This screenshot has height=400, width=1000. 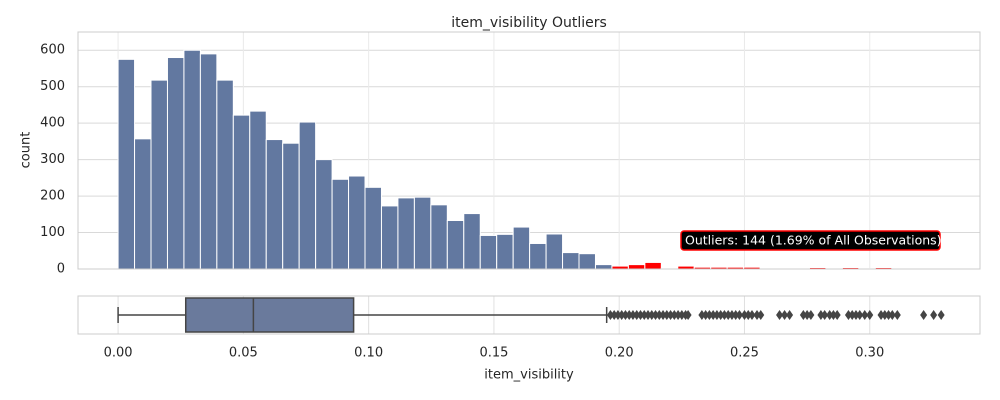 I want to click on y-tick-label: 500, so click(x=52, y=86).